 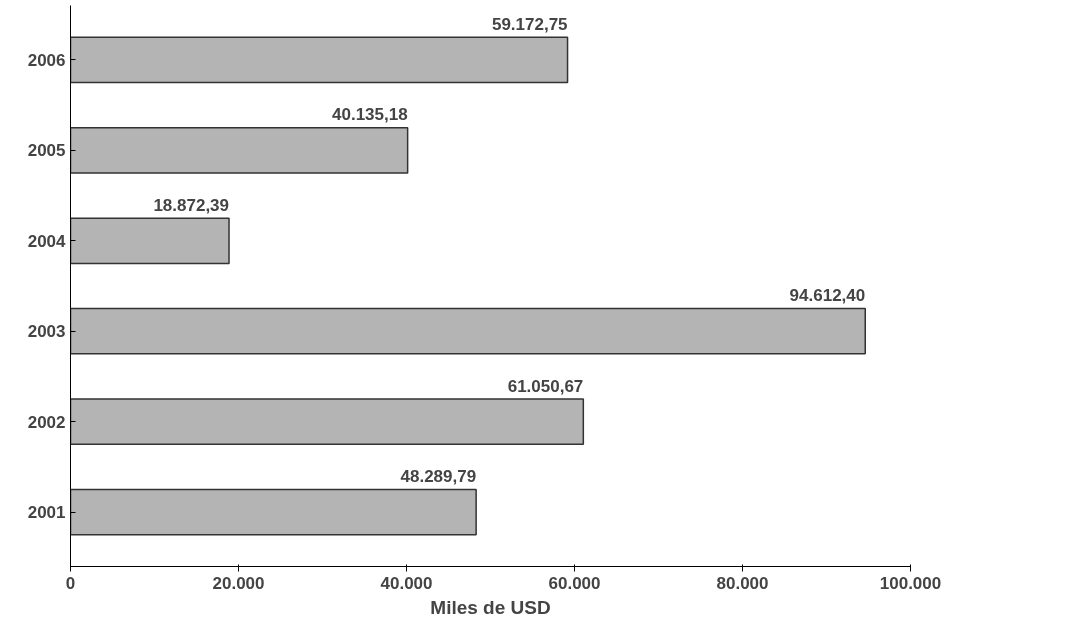 What do you see at coordinates (490, 607) in the screenshot?
I see `x-axis-title: Miles de USD` at bounding box center [490, 607].